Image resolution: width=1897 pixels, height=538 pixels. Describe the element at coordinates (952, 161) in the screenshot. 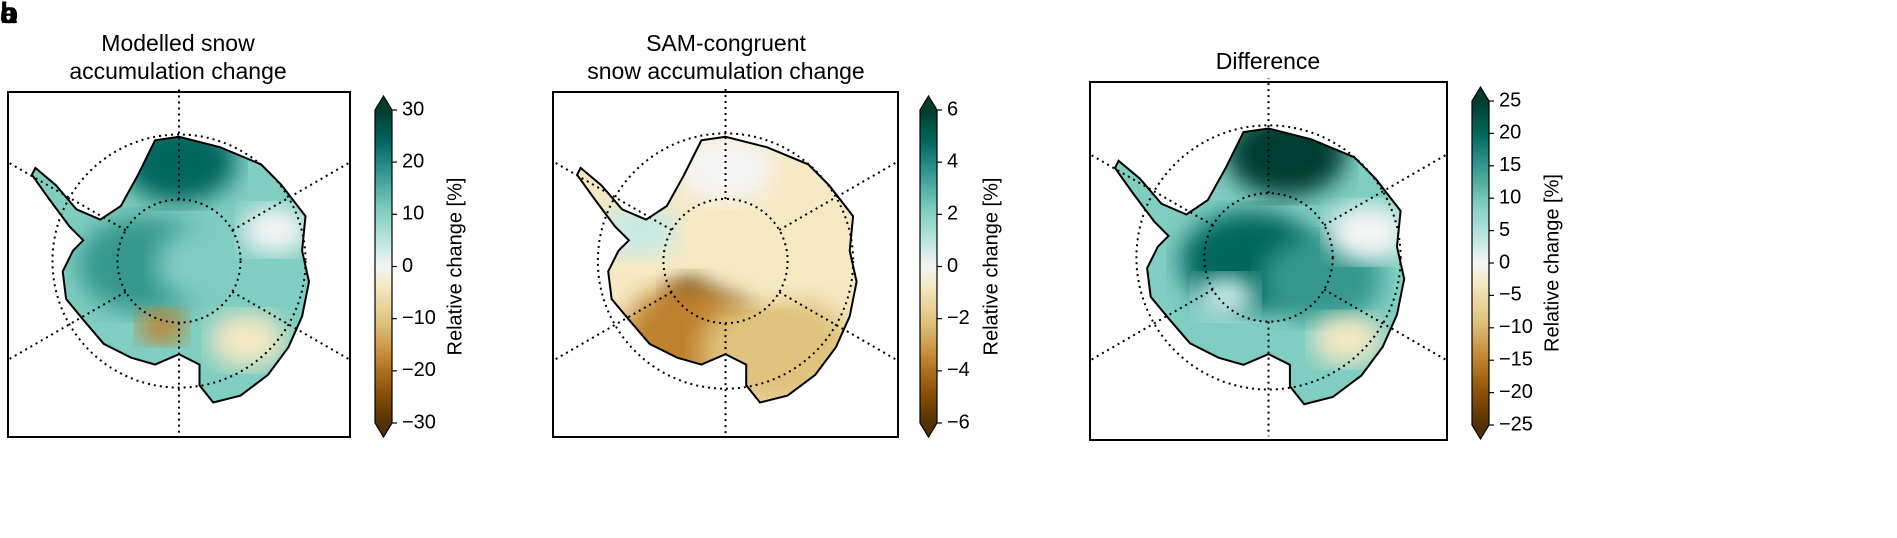

I see `colorbar-tick-label: 4` at that location.